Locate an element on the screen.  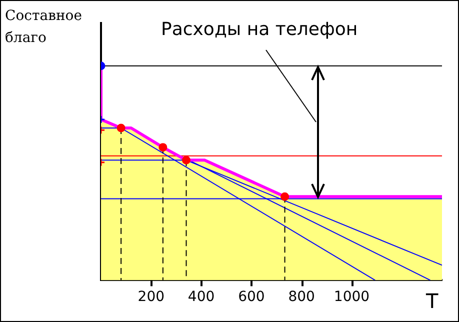
x-tick-label: 600 is located at coordinates (251, 297).